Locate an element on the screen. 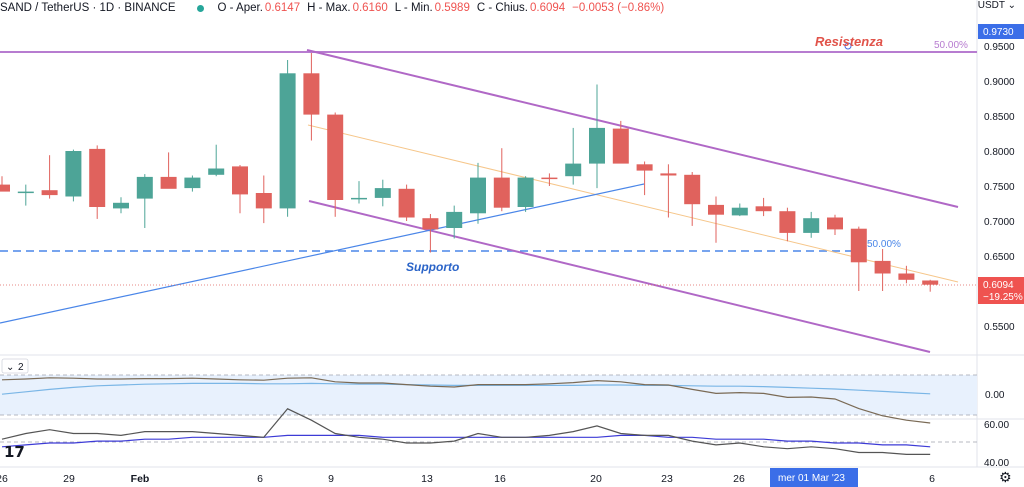 This screenshot has height=487, width=1024. last-price-badge: 0.6094 is located at coordinates (998, 285).